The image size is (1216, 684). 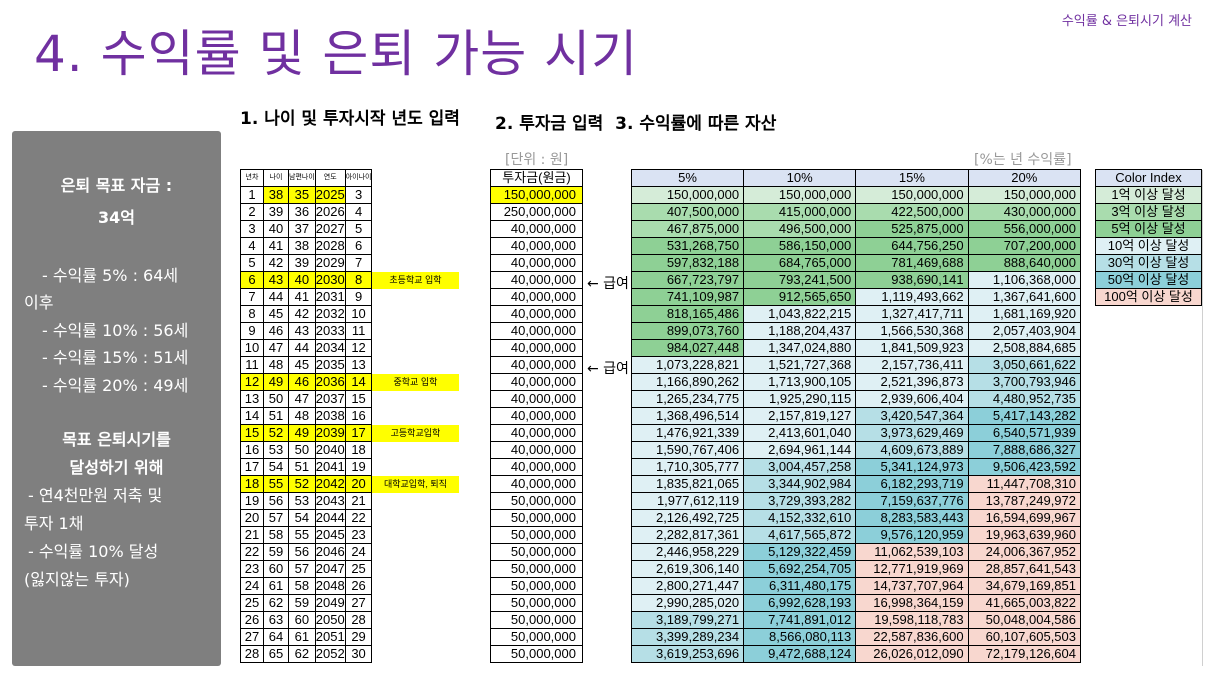 I want to click on plan-item-1: - 연4천만원 저축 및, so click(x=95, y=495).